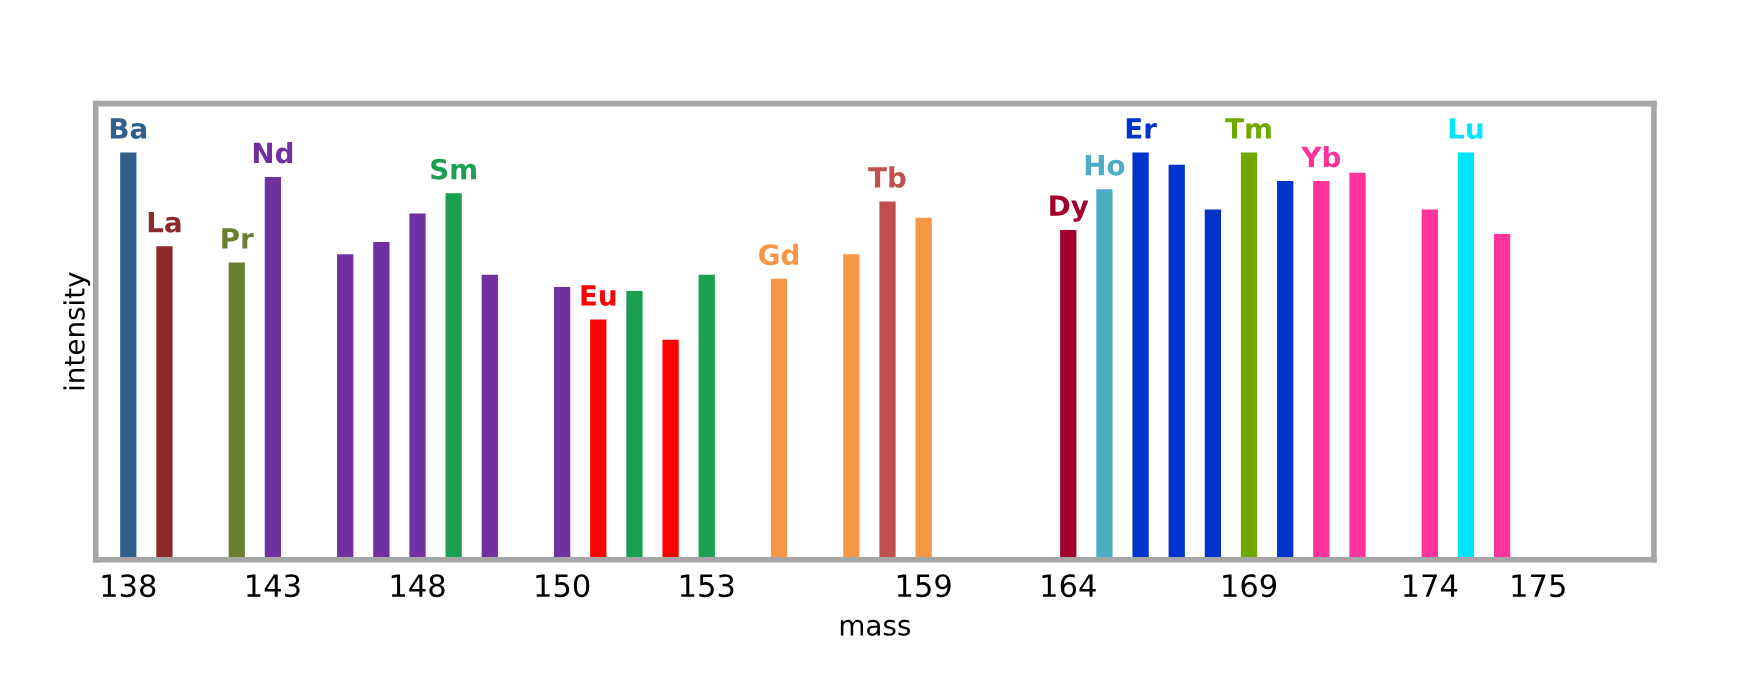 The width and height of the screenshot is (1741, 691). I want to click on series-label: Nd, so click(273, 152).